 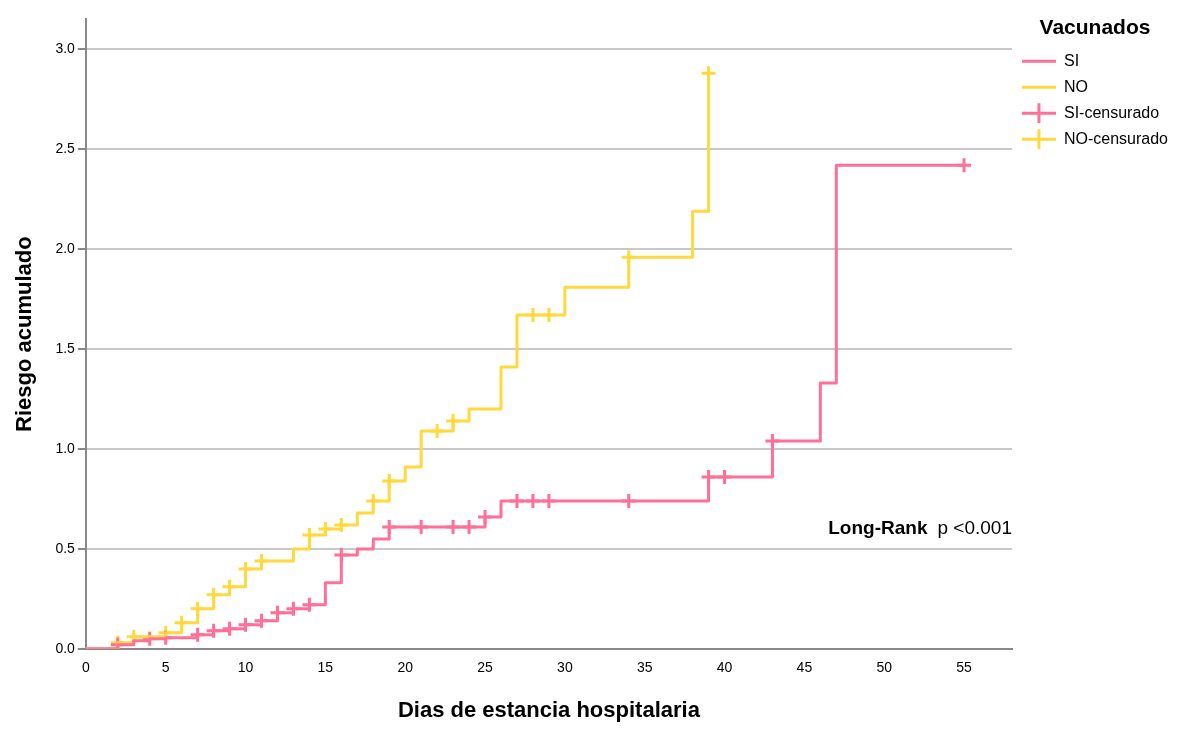 I want to click on legend-label: NO-censurado, so click(x=1116, y=138).